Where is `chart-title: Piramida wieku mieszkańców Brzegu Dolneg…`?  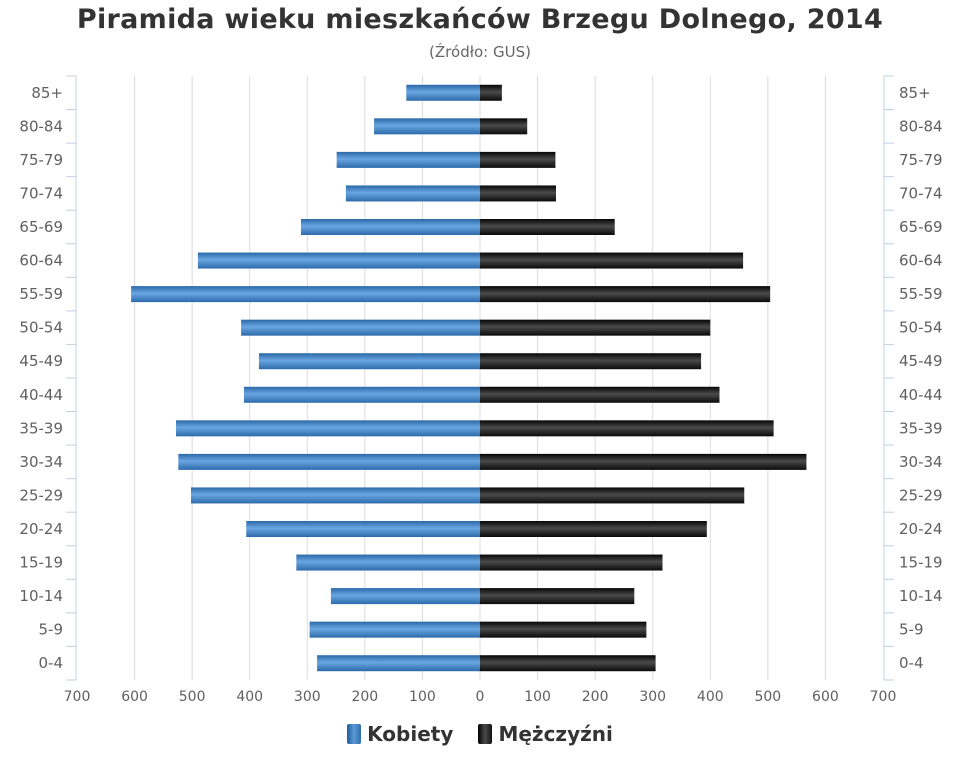
chart-title: Piramida wieku mieszkańców Brzegu Dolneg… is located at coordinates (480, 19).